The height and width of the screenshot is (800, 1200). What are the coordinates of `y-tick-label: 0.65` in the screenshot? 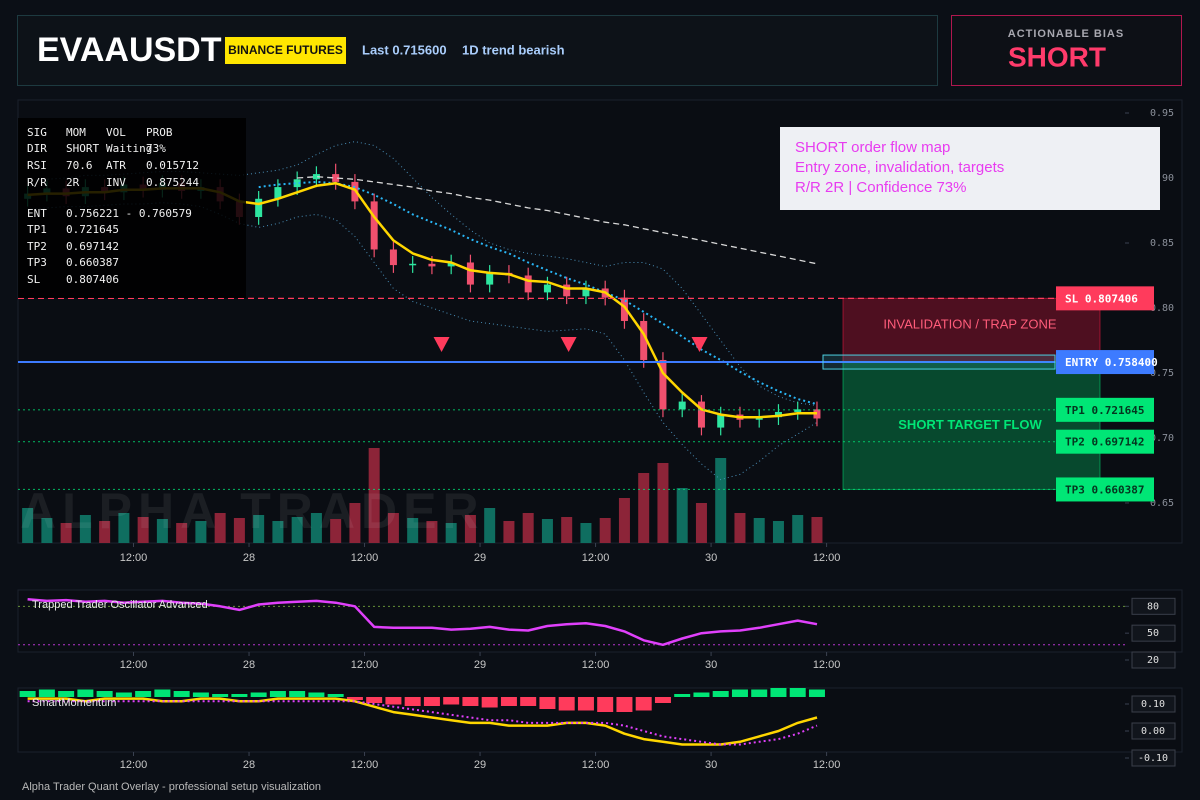 It's located at (1162, 503).